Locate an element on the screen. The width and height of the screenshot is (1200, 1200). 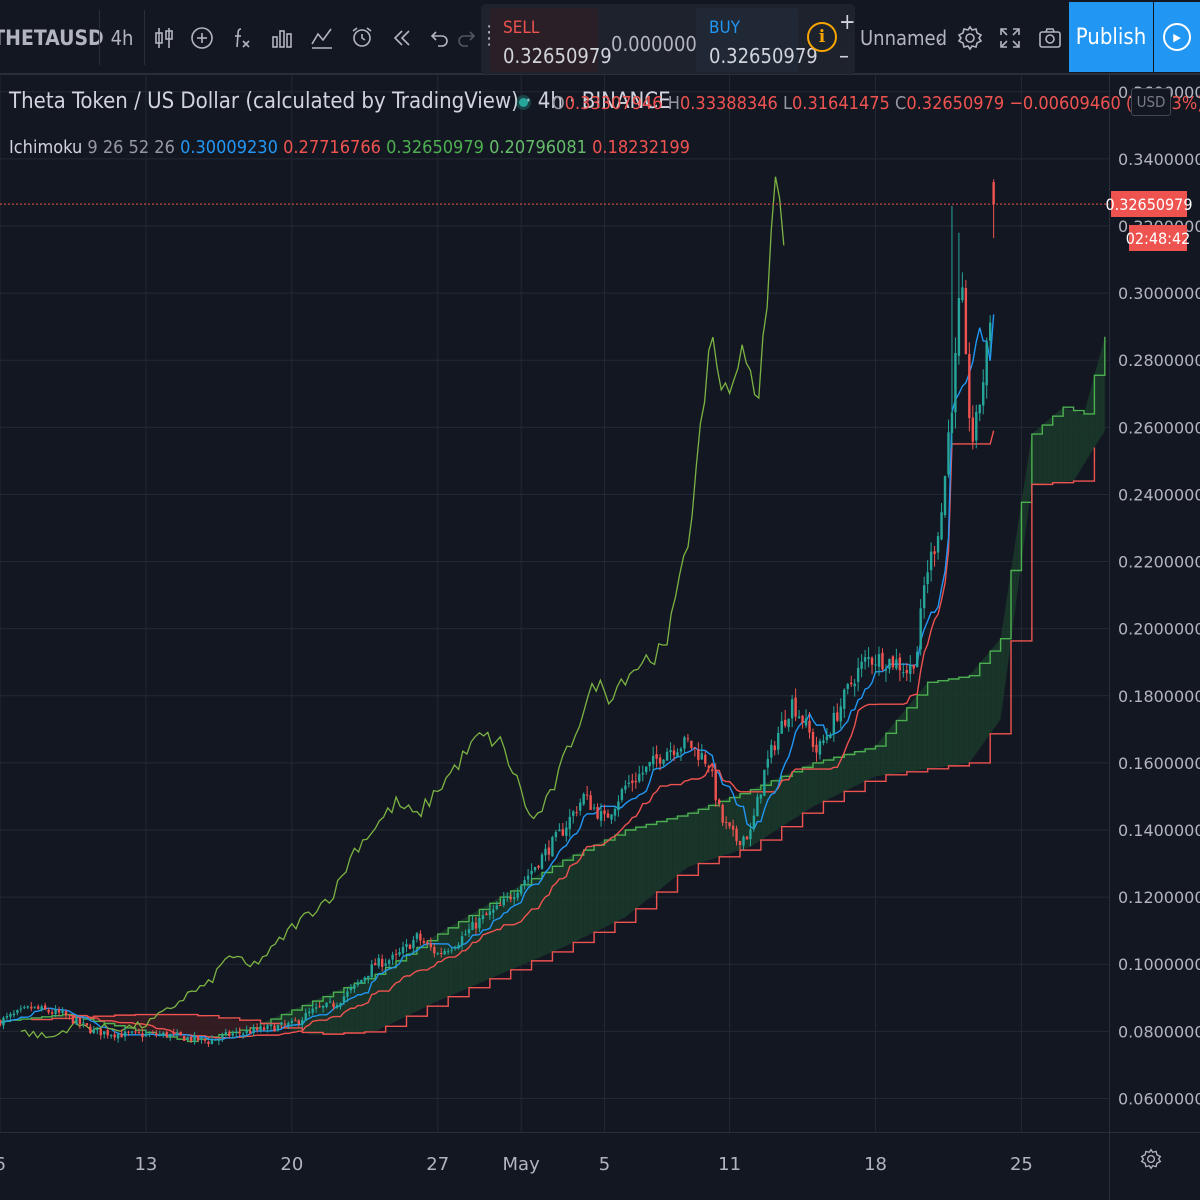
sell-button: SELL 0.32650979 is located at coordinates (551, 40).